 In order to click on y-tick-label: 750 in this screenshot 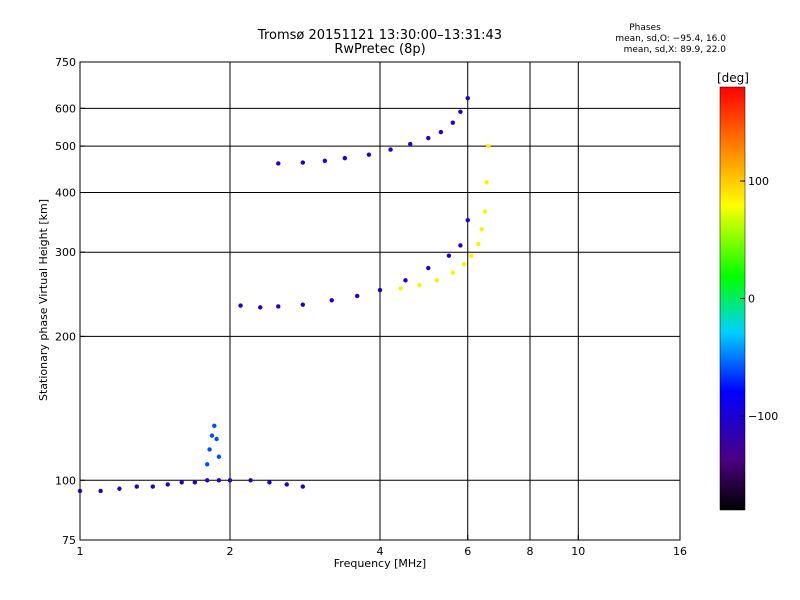, I will do `click(65, 62)`.